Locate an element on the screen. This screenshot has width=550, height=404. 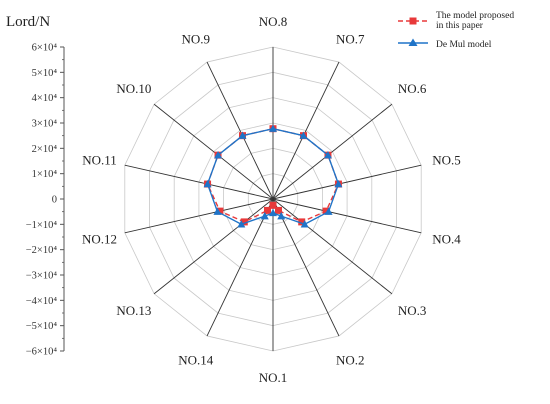
category-label: NO.10 is located at coordinates (133, 88).